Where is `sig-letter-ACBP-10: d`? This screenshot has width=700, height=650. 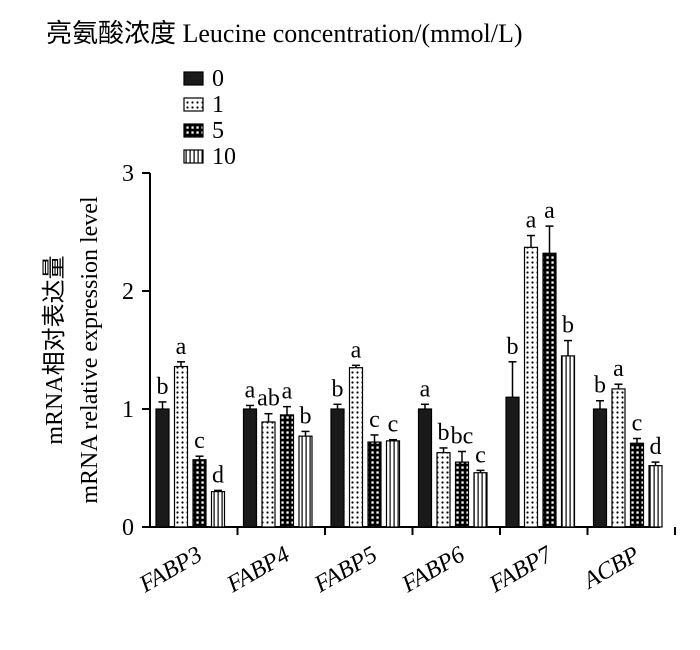 sig-letter-ACBP-10: d is located at coordinates (656, 447).